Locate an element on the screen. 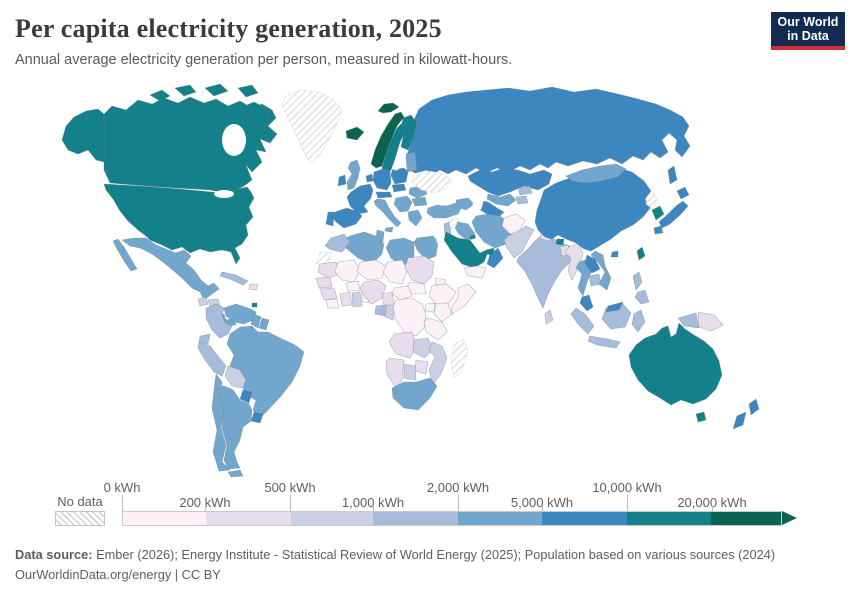 The height and width of the screenshot is (600, 850). country-peru is located at coordinates (212, 359).